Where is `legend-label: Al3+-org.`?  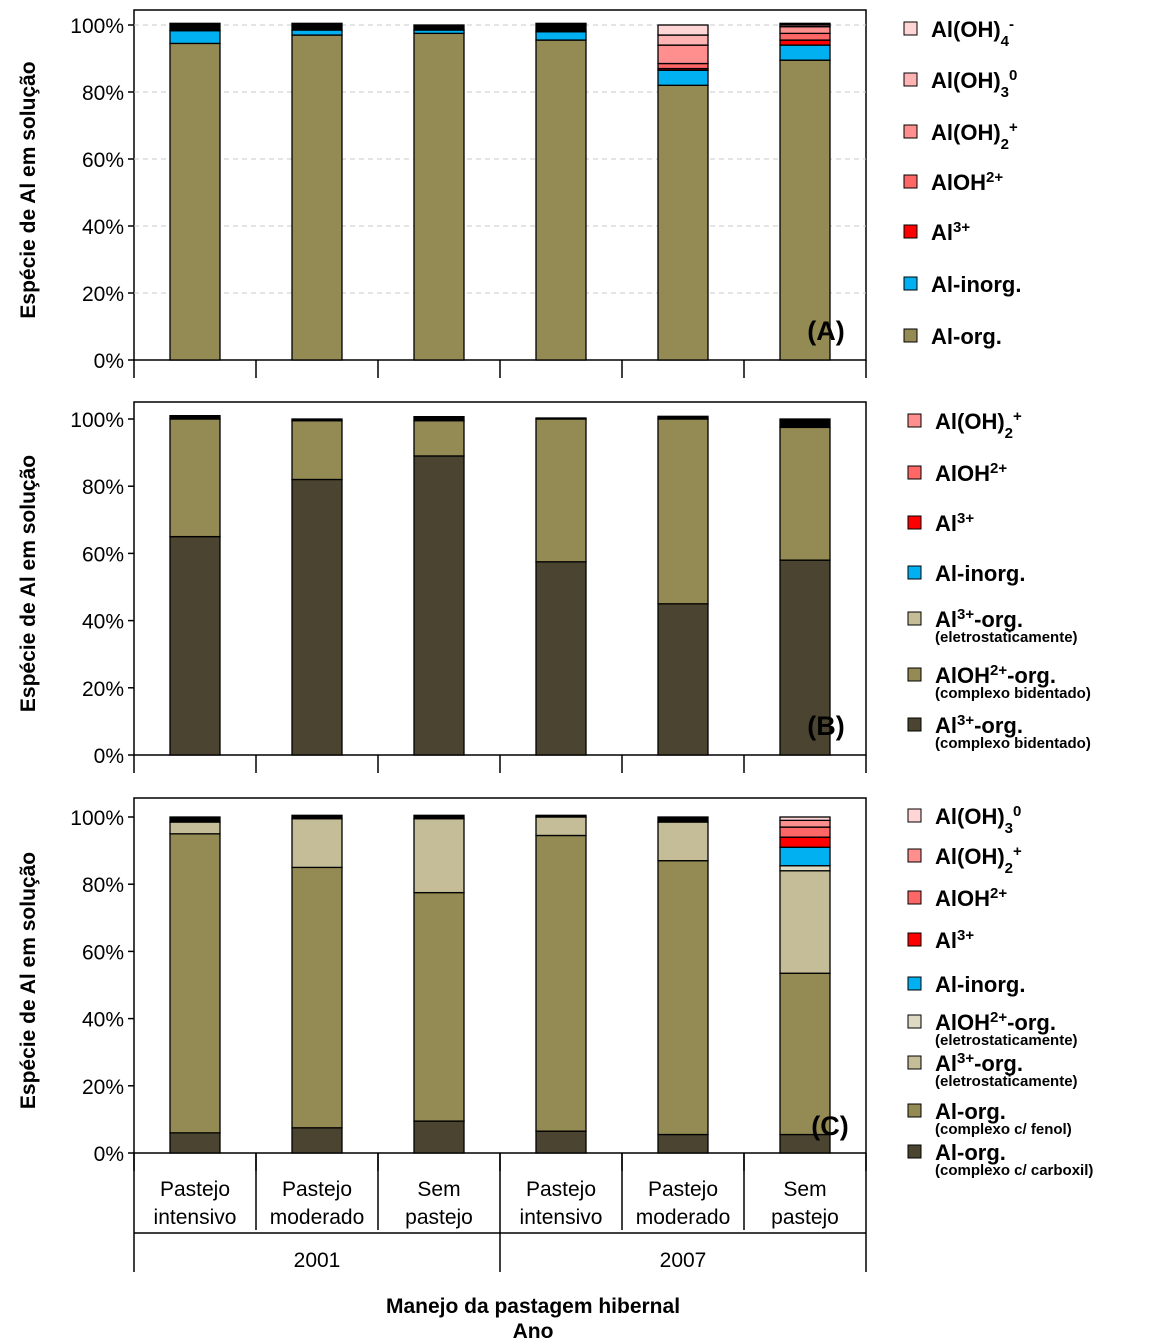 legend-label: Al3+-org. is located at coordinates (979, 619).